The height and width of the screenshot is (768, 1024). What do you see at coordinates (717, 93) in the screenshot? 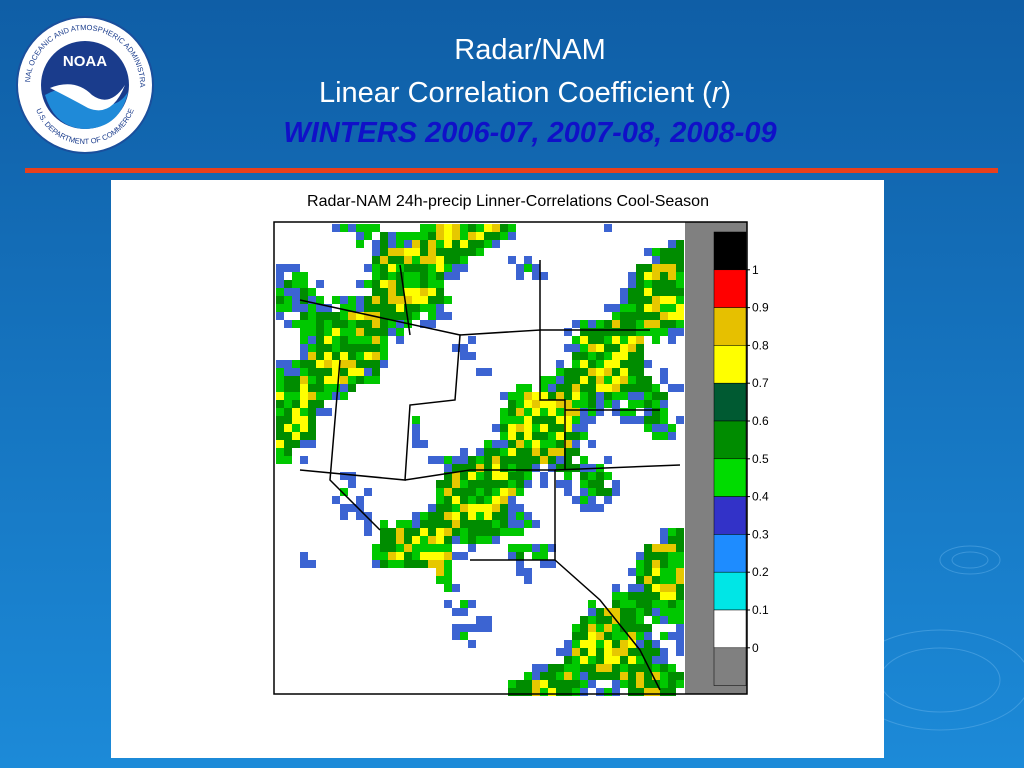
I see `title-line2-italic: r` at bounding box center [717, 93].